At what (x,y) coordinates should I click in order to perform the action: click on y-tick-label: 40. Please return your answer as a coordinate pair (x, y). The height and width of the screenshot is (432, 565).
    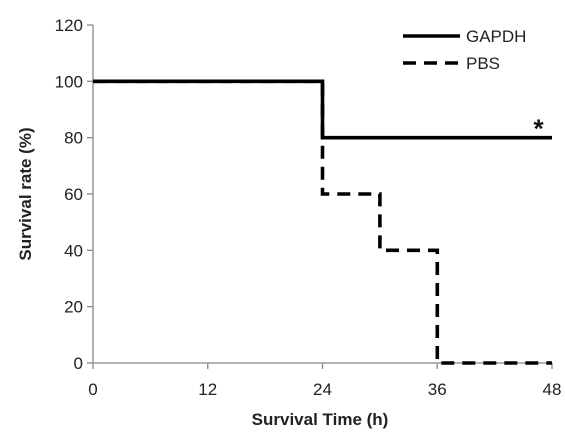
    Looking at the image, I should click on (73, 250).